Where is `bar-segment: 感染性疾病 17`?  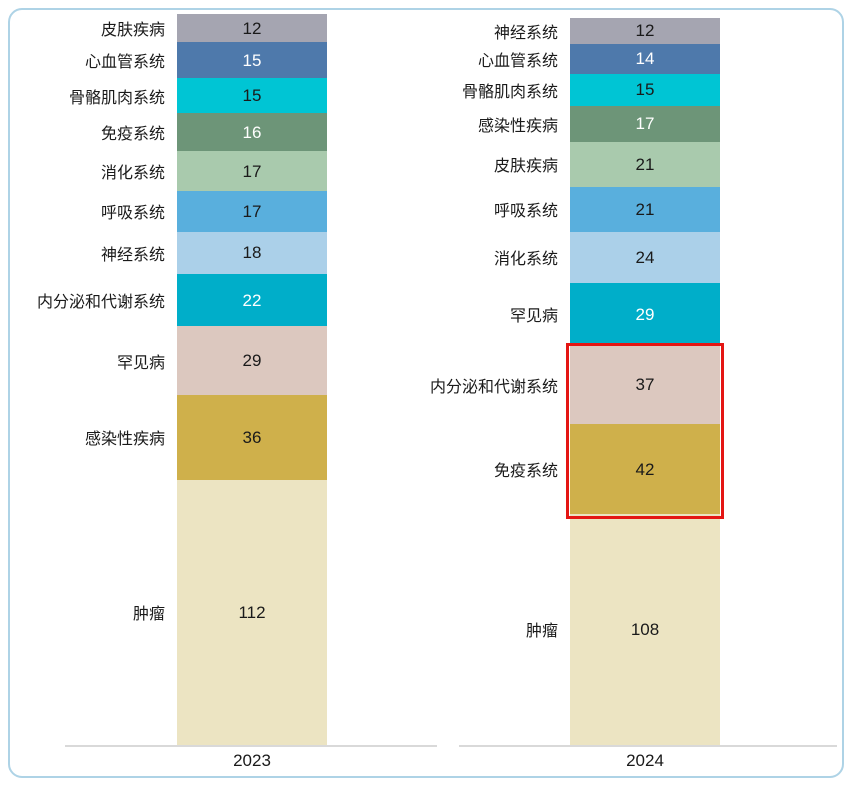
bar-segment: 感染性疾病 17 is located at coordinates (599, 123).